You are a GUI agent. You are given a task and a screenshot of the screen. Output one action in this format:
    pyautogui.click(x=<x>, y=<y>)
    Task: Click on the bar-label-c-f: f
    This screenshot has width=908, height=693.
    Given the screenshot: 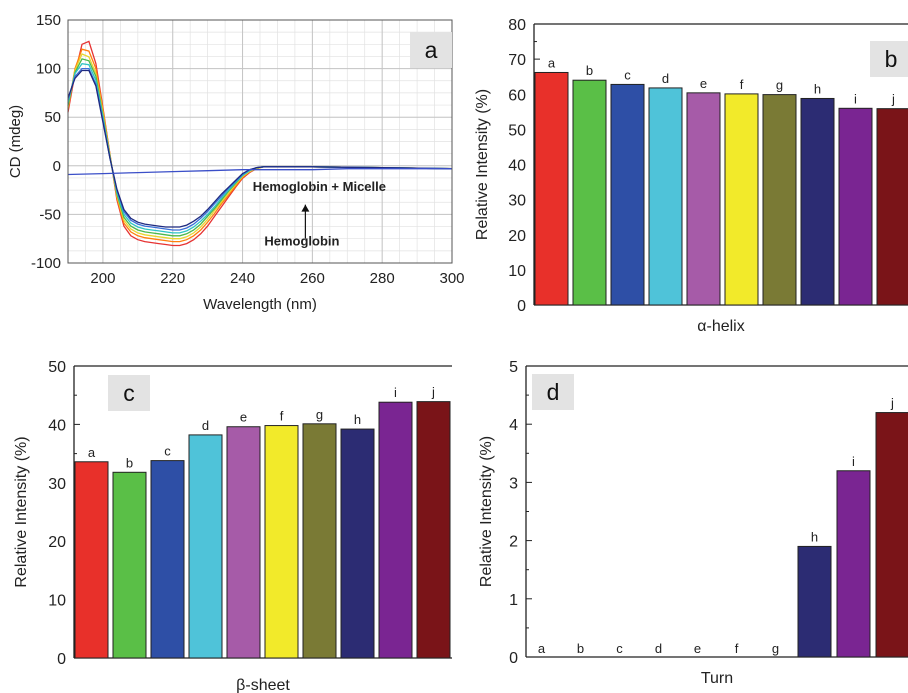 What is the action you would take?
    pyautogui.click(x=282, y=416)
    